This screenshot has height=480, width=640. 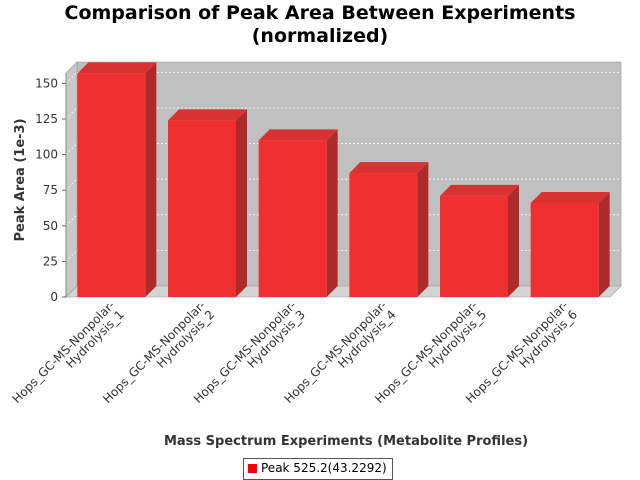 I want to click on left-wall, so click(x=71, y=179).